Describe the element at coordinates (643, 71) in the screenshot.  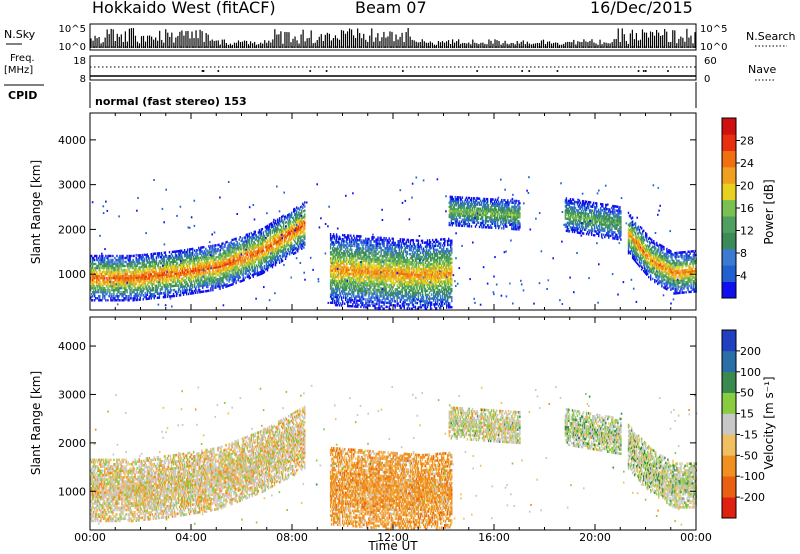
I see `freq-dot` at that location.